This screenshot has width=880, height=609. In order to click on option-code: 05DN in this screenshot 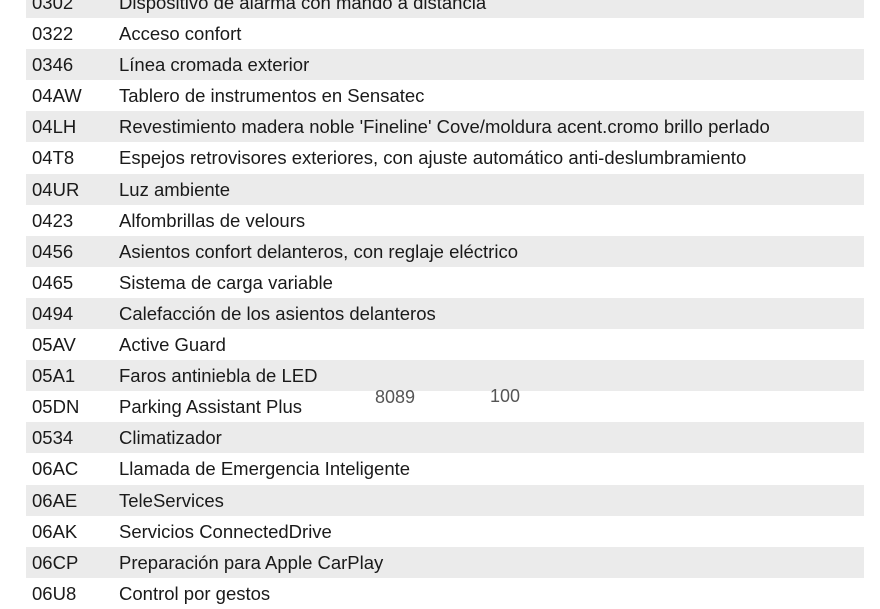, I will do `click(56, 407)`.